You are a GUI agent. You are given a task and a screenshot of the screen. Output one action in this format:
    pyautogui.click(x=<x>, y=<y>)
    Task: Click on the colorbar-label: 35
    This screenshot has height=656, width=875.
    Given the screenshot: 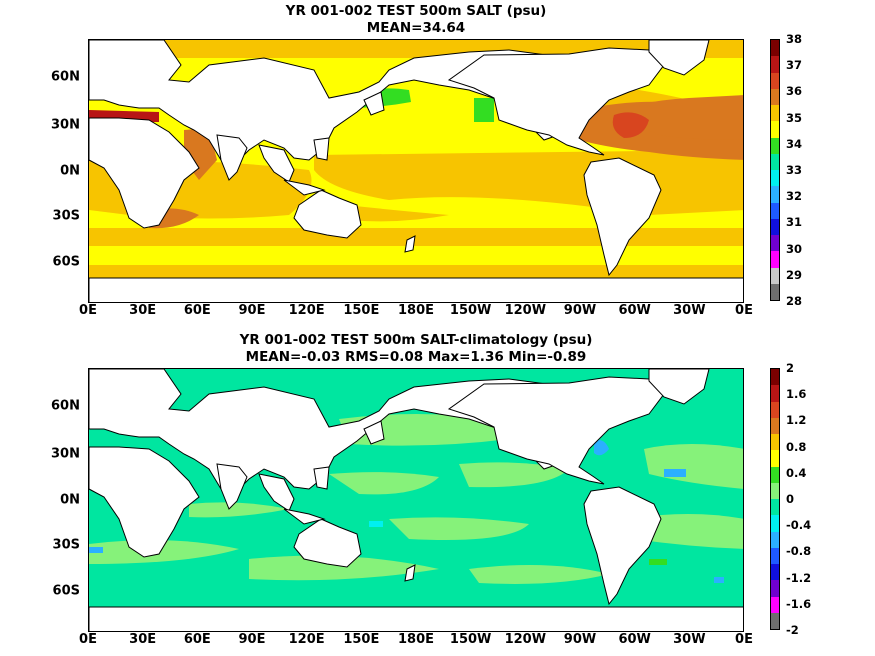 What is the action you would take?
    pyautogui.click(x=794, y=117)
    